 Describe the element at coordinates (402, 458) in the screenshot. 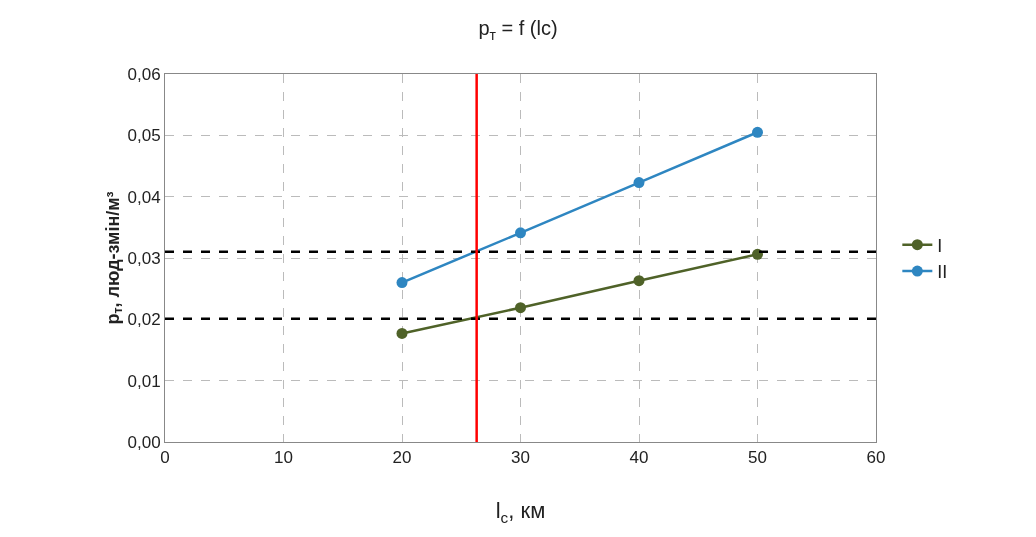

I see `x-tick-label: 20` at that location.